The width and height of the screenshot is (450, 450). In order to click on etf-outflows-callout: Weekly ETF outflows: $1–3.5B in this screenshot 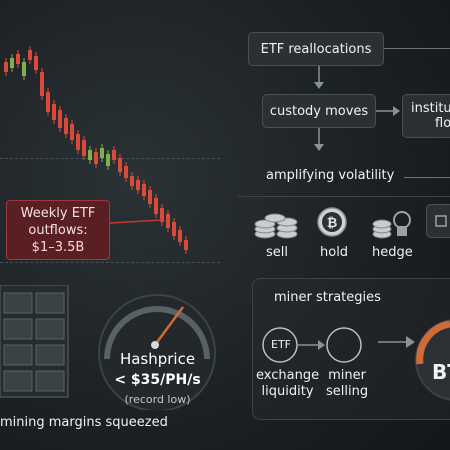, I will do `click(58, 230)`.